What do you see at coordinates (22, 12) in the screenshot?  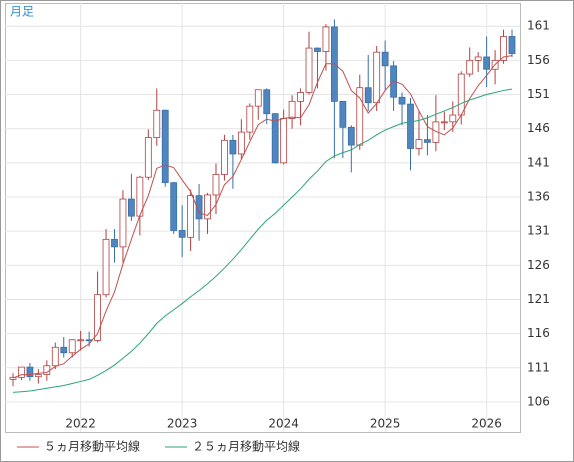 I see `chart-title: 月足` at bounding box center [22, 12].